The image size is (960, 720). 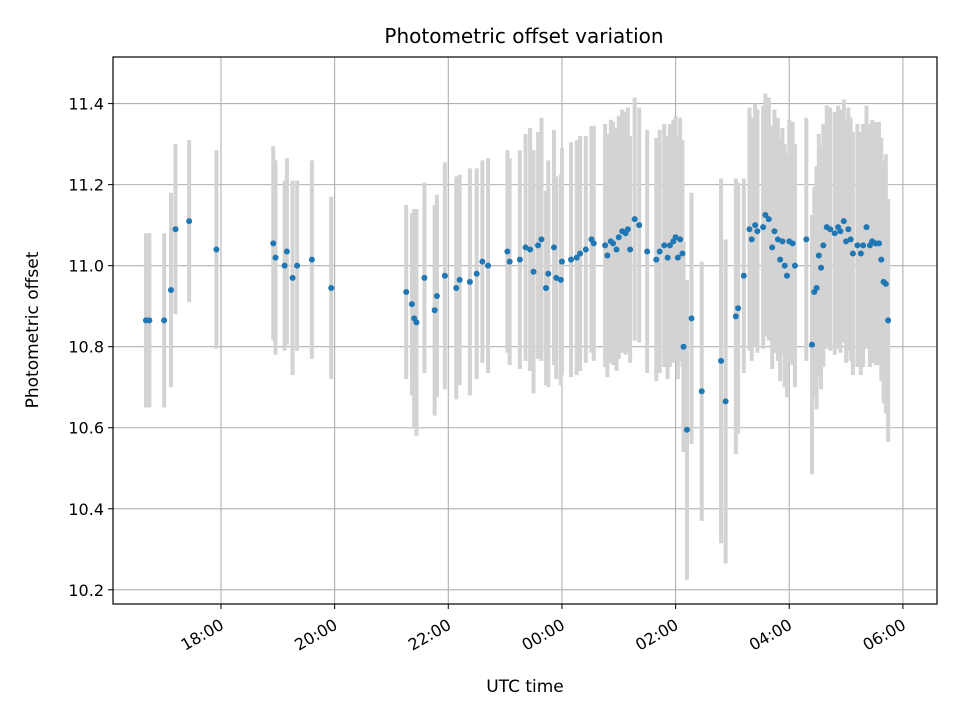 I want to click on y-tick-label: 10.6, so click(x=86, y=428).